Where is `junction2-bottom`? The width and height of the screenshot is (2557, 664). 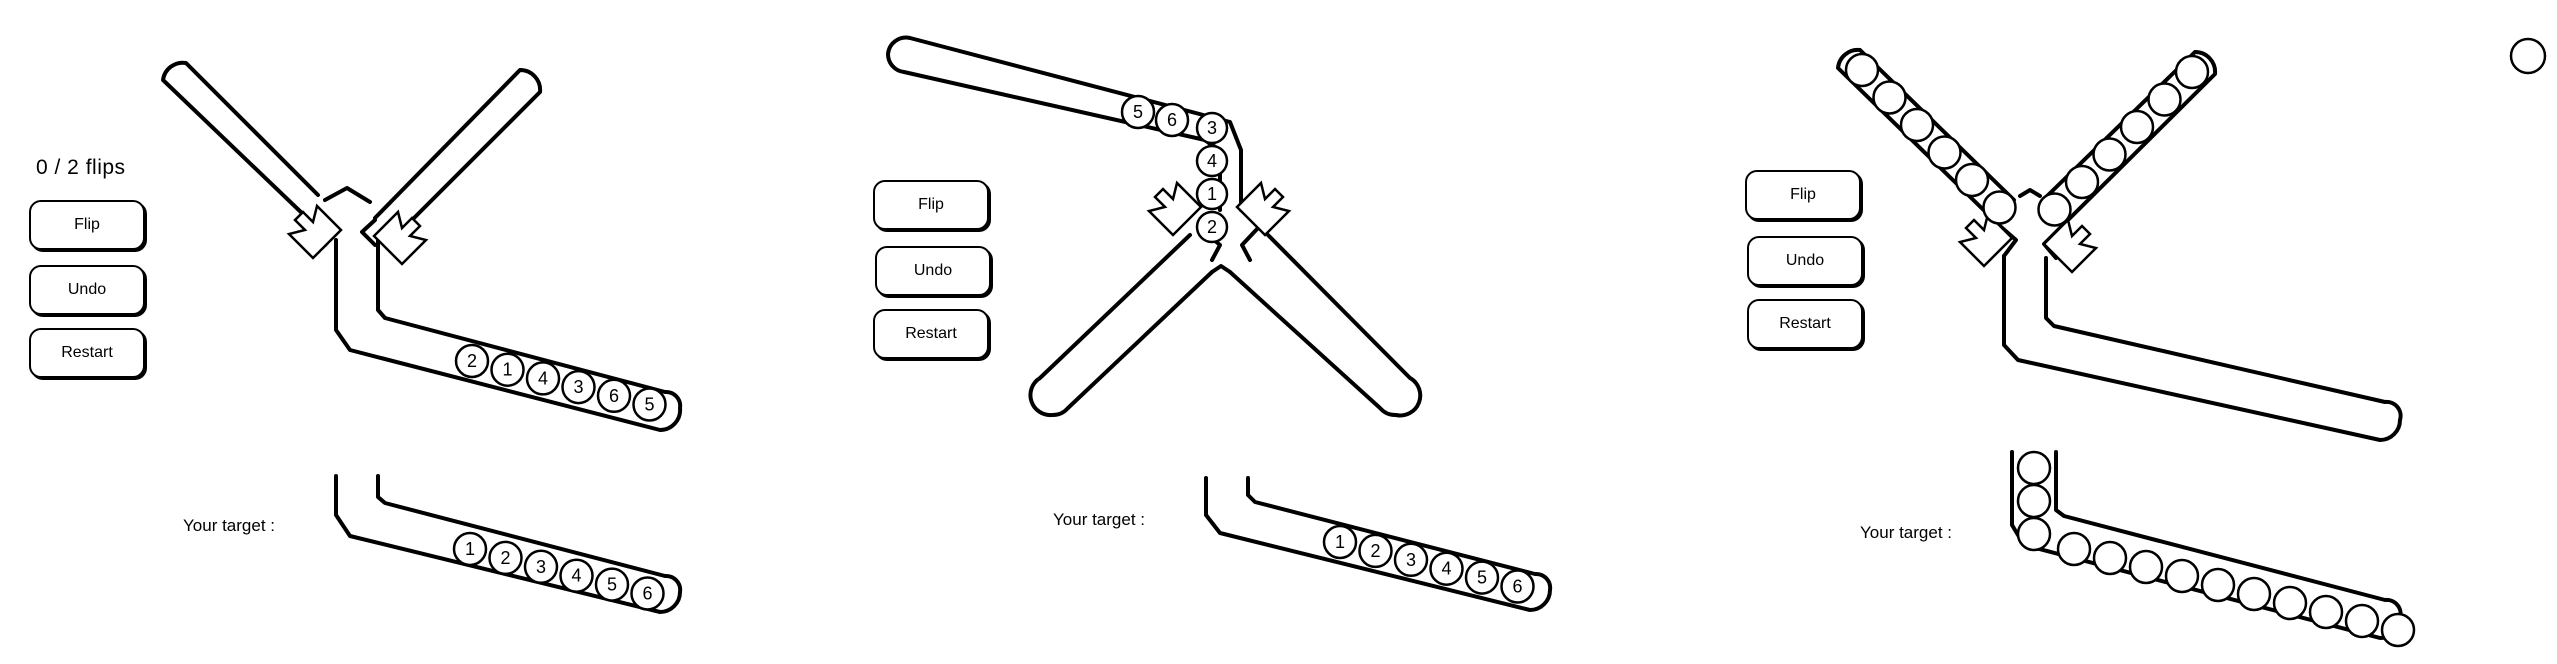
junction2-bottom is located at coordinates (1221, 269).